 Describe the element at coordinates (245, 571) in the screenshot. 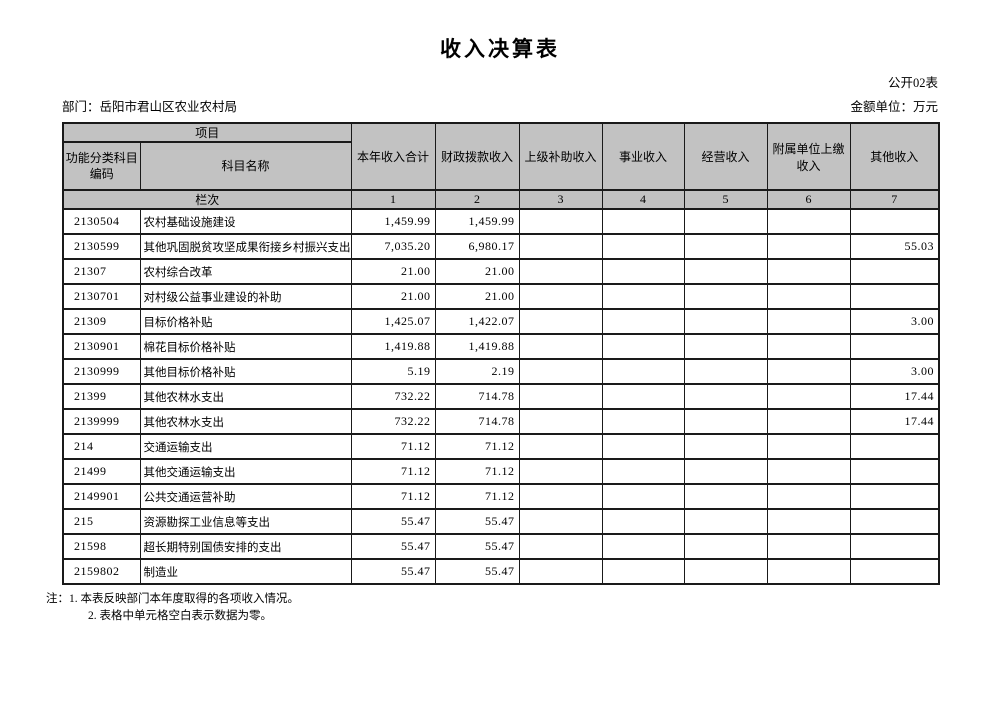

I see `subject-name-cell: 制造业` at that location.